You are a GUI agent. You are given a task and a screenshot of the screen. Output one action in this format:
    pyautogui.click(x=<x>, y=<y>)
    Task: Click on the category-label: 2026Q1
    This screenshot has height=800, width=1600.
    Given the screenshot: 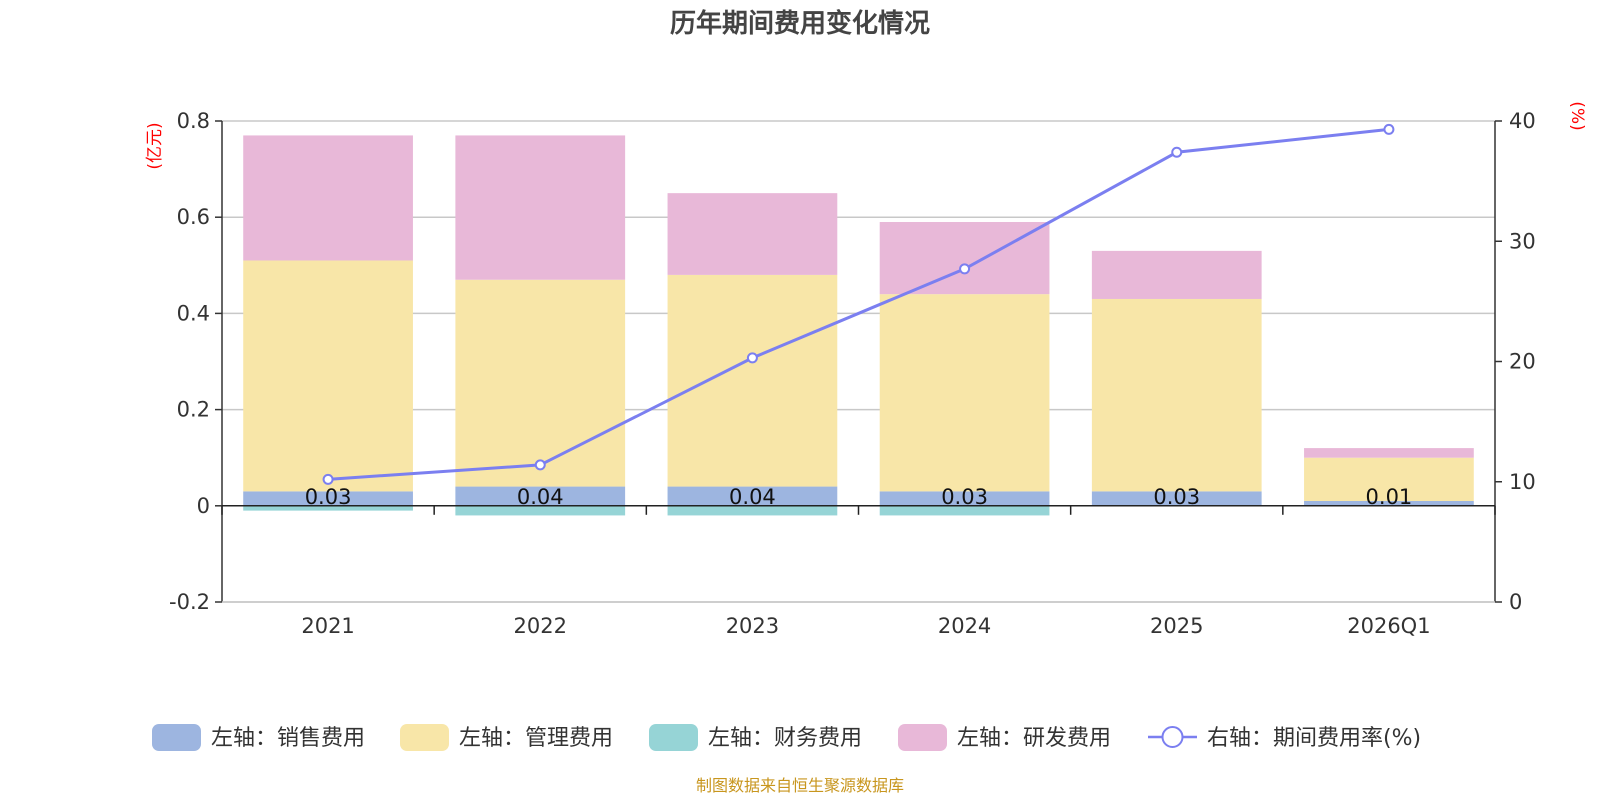 What is the action you would take?
    pyautogui.click(x=1388, y=626)
    